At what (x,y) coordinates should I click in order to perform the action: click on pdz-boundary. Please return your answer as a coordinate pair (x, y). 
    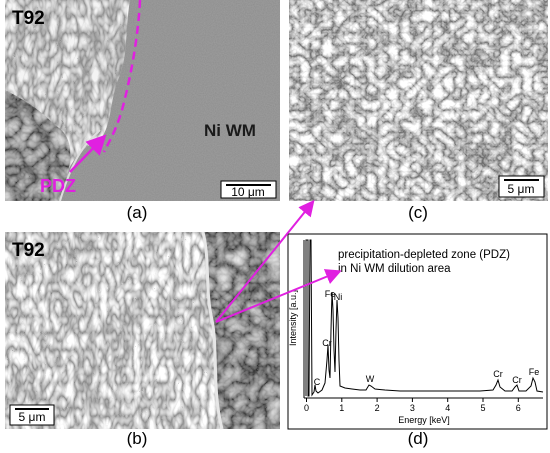
    Looking at the image, I should click on (122, 76).